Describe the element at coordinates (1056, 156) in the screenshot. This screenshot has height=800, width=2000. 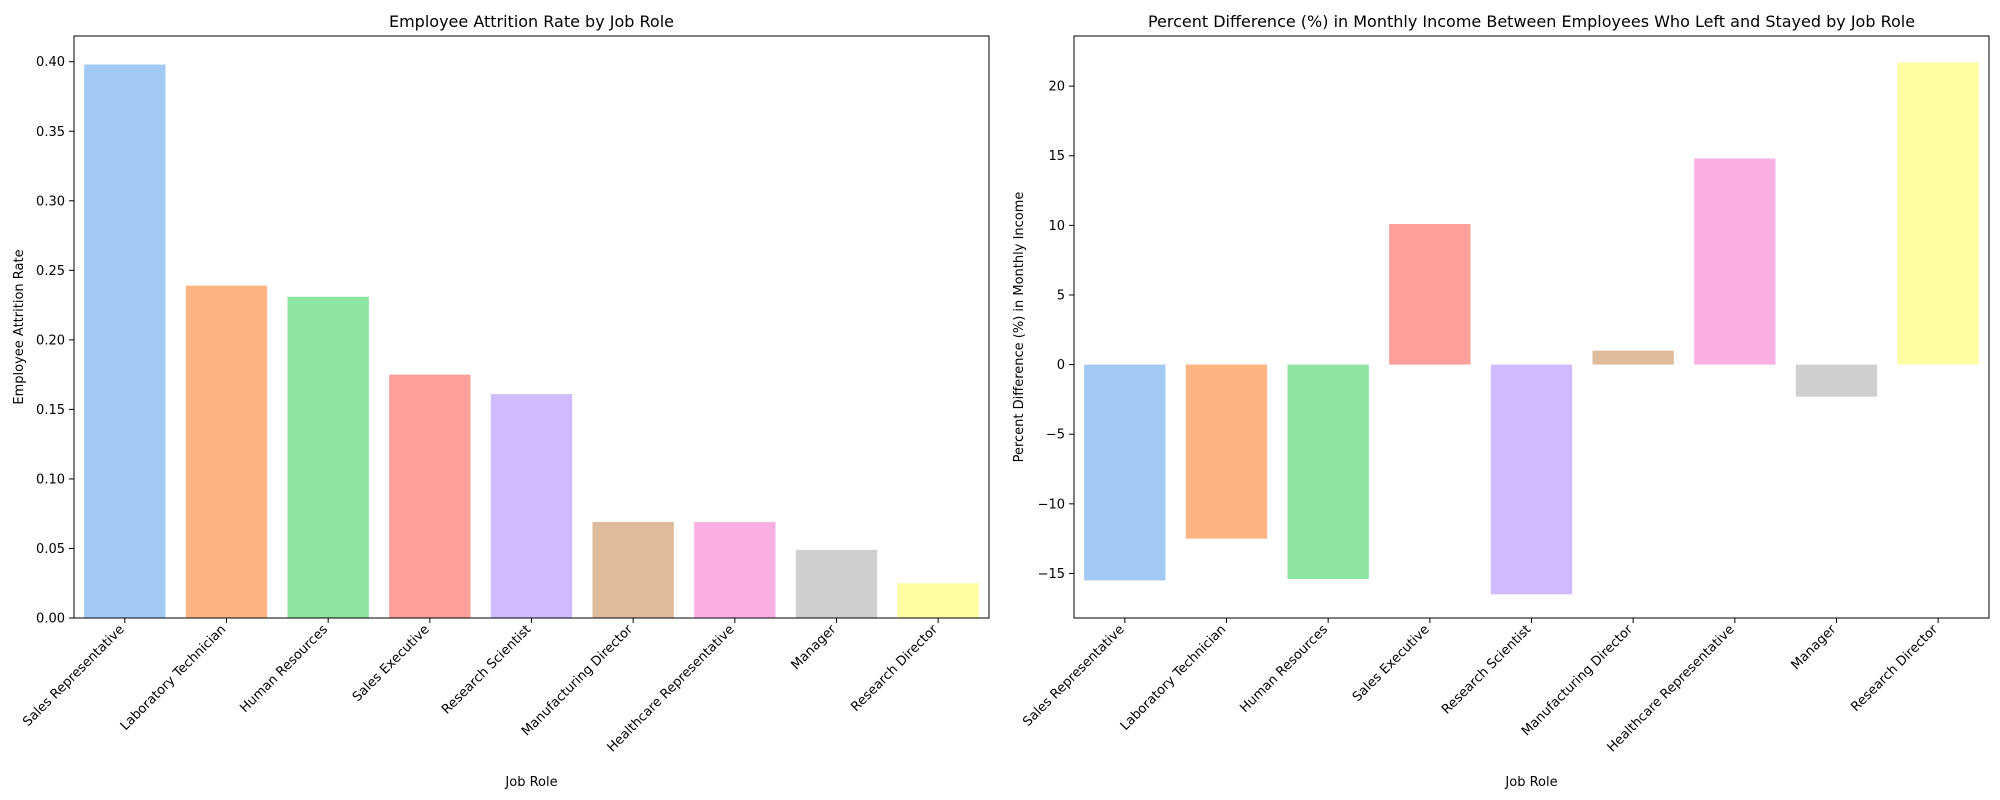
I see `income-diff-ytick-label-6: 15` at that location.